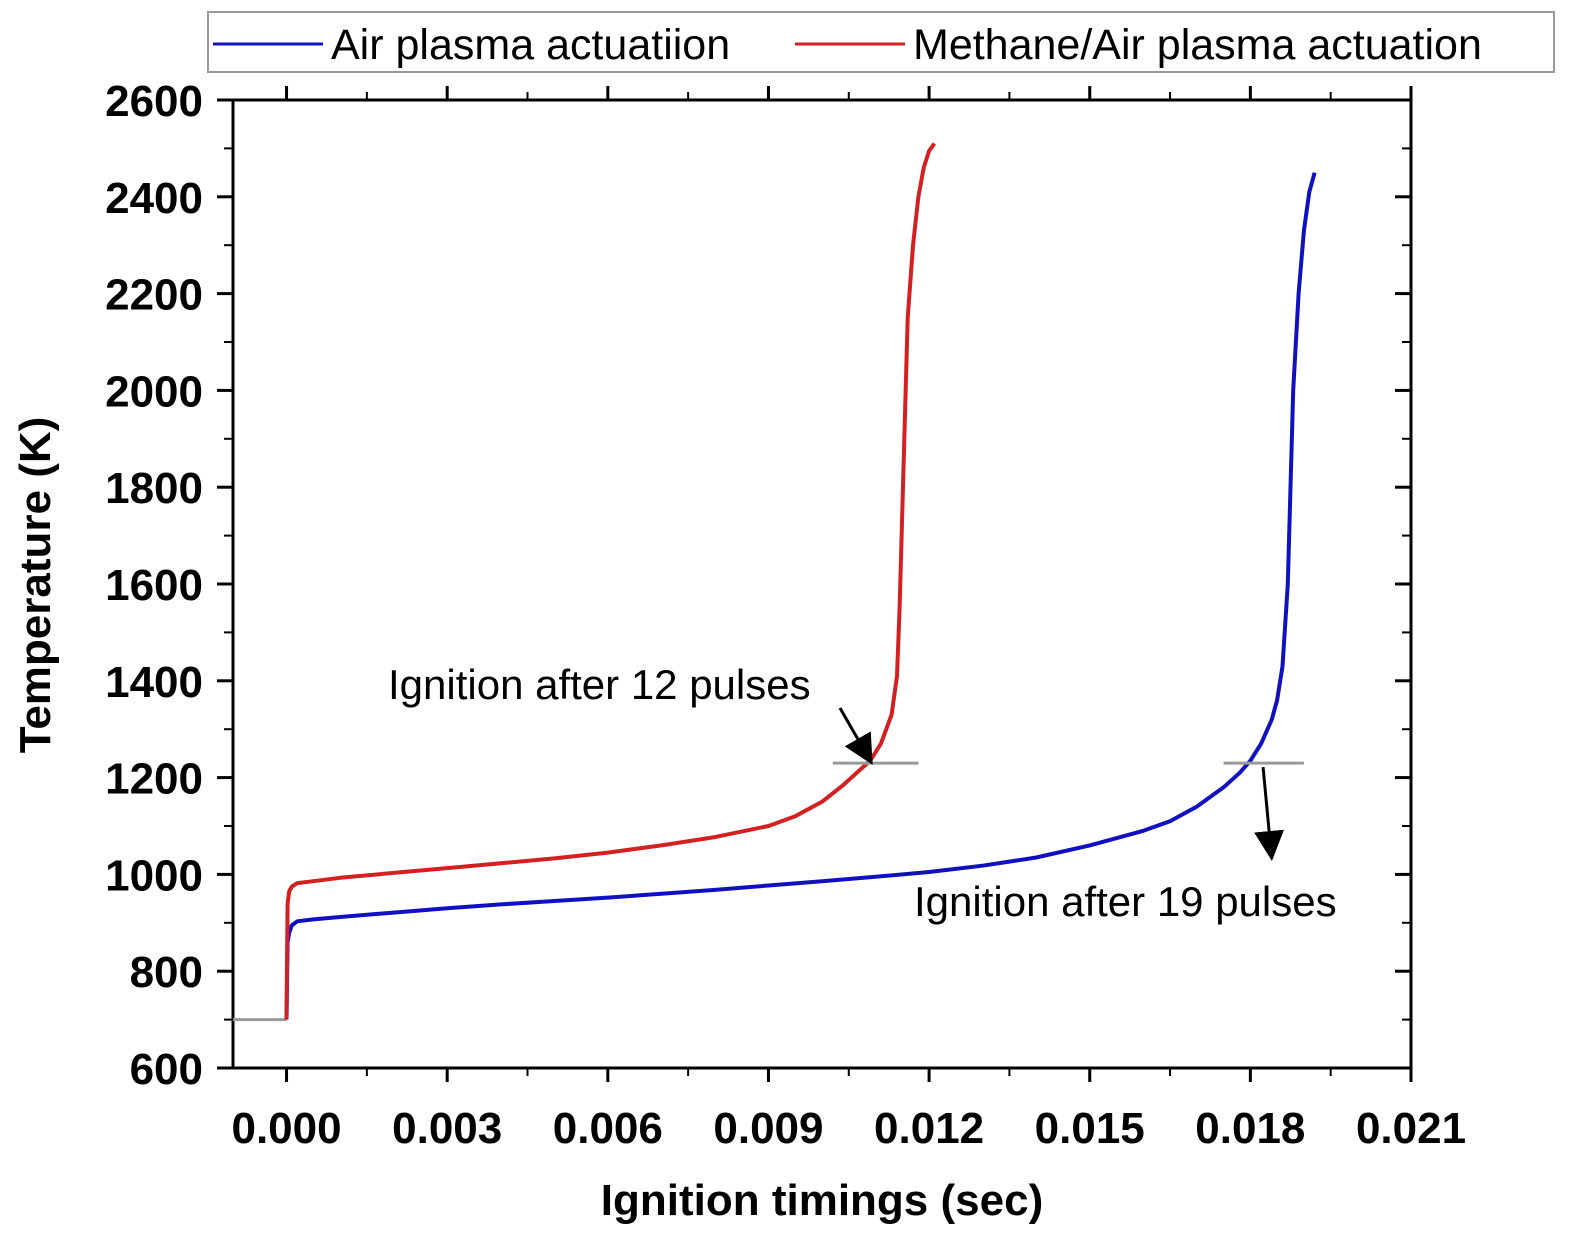 Image resolution: width=1570 pixels, height=1239 pixels. Describe the element at coordinates (154, 779) in the screenshot. I see `y-tick-label: 1200` at that location.